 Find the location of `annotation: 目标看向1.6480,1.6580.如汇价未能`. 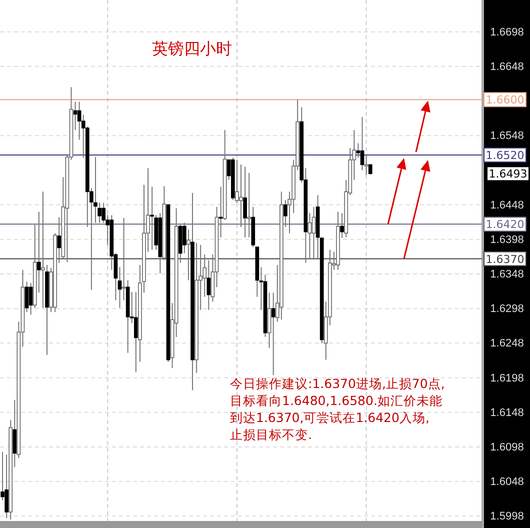

annotation: 目标看向1.6480,1.6580.如汇价未能 is located at coordinates (336, 400).